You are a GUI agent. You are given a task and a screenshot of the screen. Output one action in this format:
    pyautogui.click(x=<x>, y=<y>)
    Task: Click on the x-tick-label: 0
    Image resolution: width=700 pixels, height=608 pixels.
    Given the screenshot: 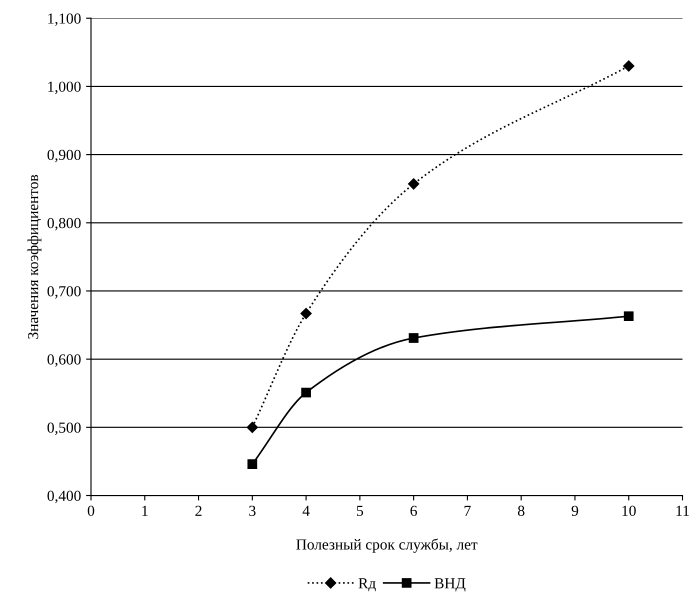 What is the action you would take?
    pyautogui.click(x=91, y=511)
    